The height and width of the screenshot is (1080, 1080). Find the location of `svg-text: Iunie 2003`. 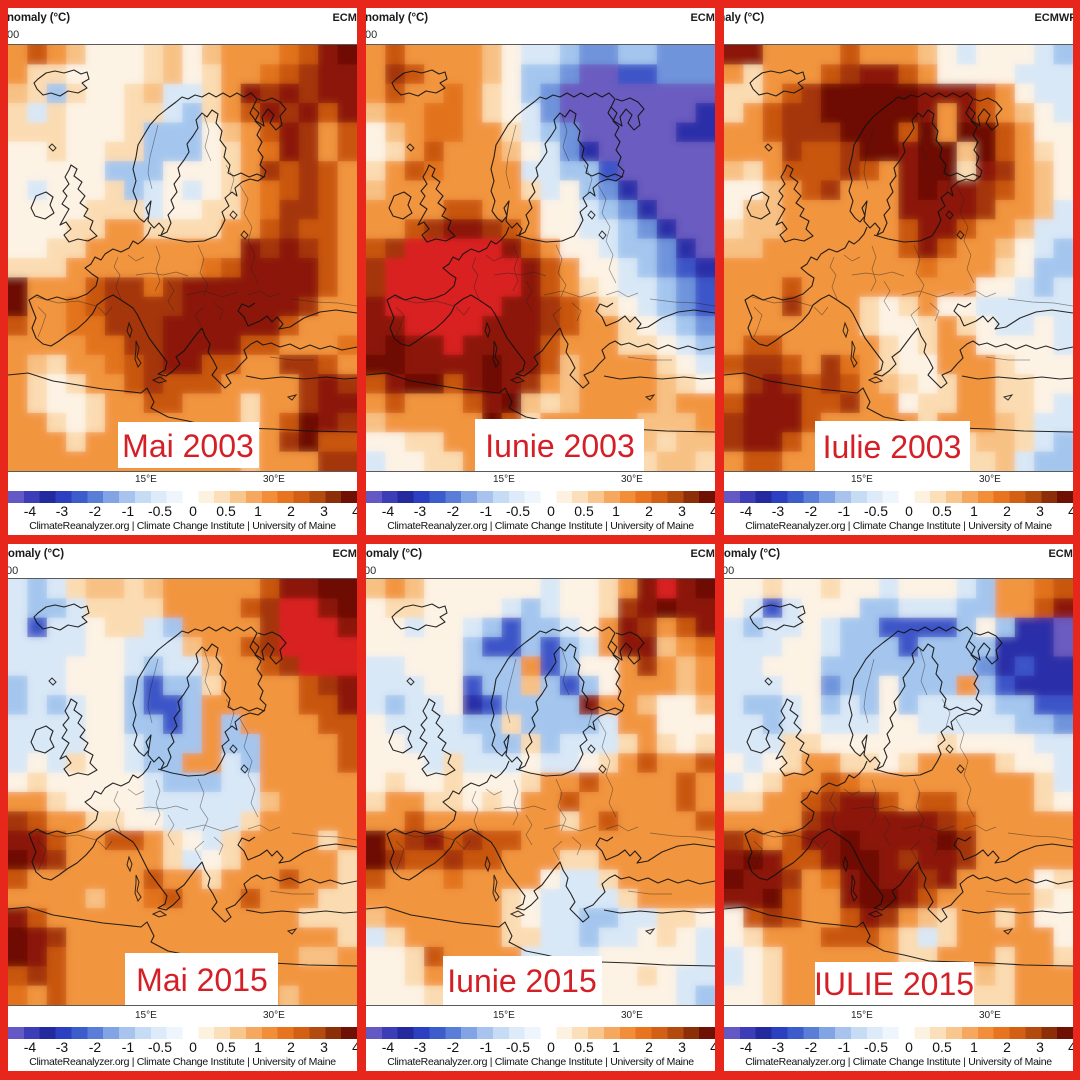

svg-text: Iunie 2003 is located at coordinates (559, 446).